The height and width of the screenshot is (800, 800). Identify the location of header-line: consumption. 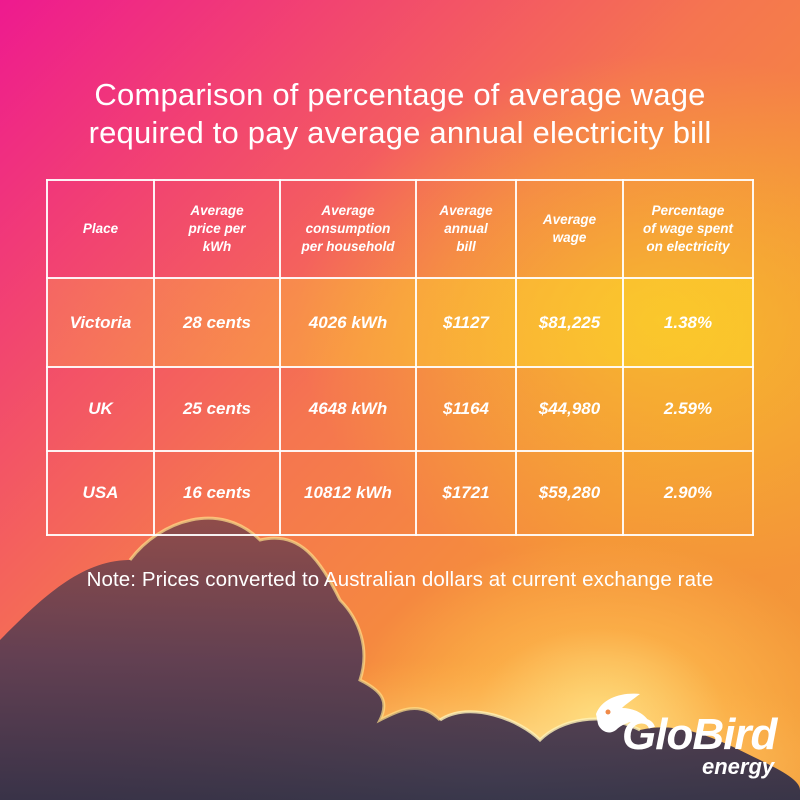
(348, 228).